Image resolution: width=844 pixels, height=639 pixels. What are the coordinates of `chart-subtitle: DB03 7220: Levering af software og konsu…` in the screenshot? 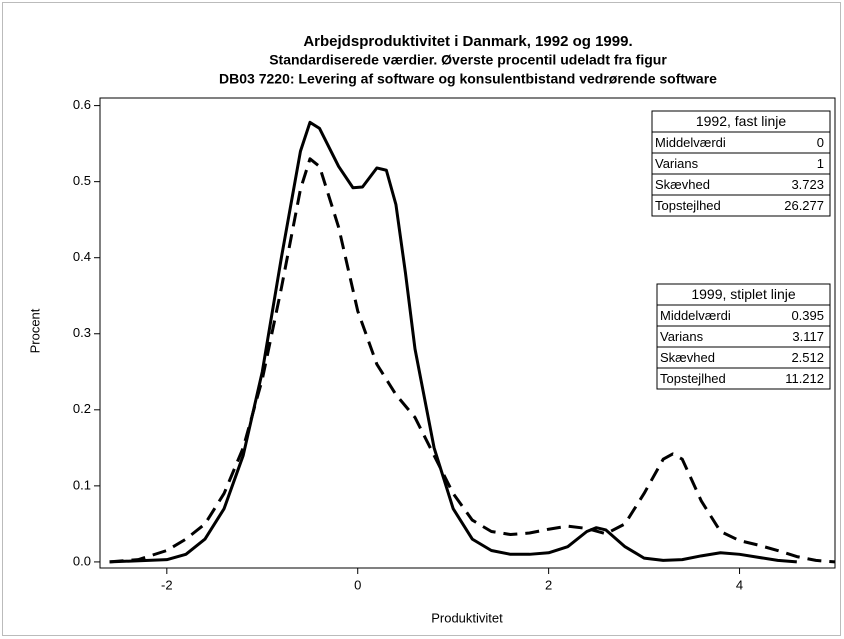 It's located at (468, 79).